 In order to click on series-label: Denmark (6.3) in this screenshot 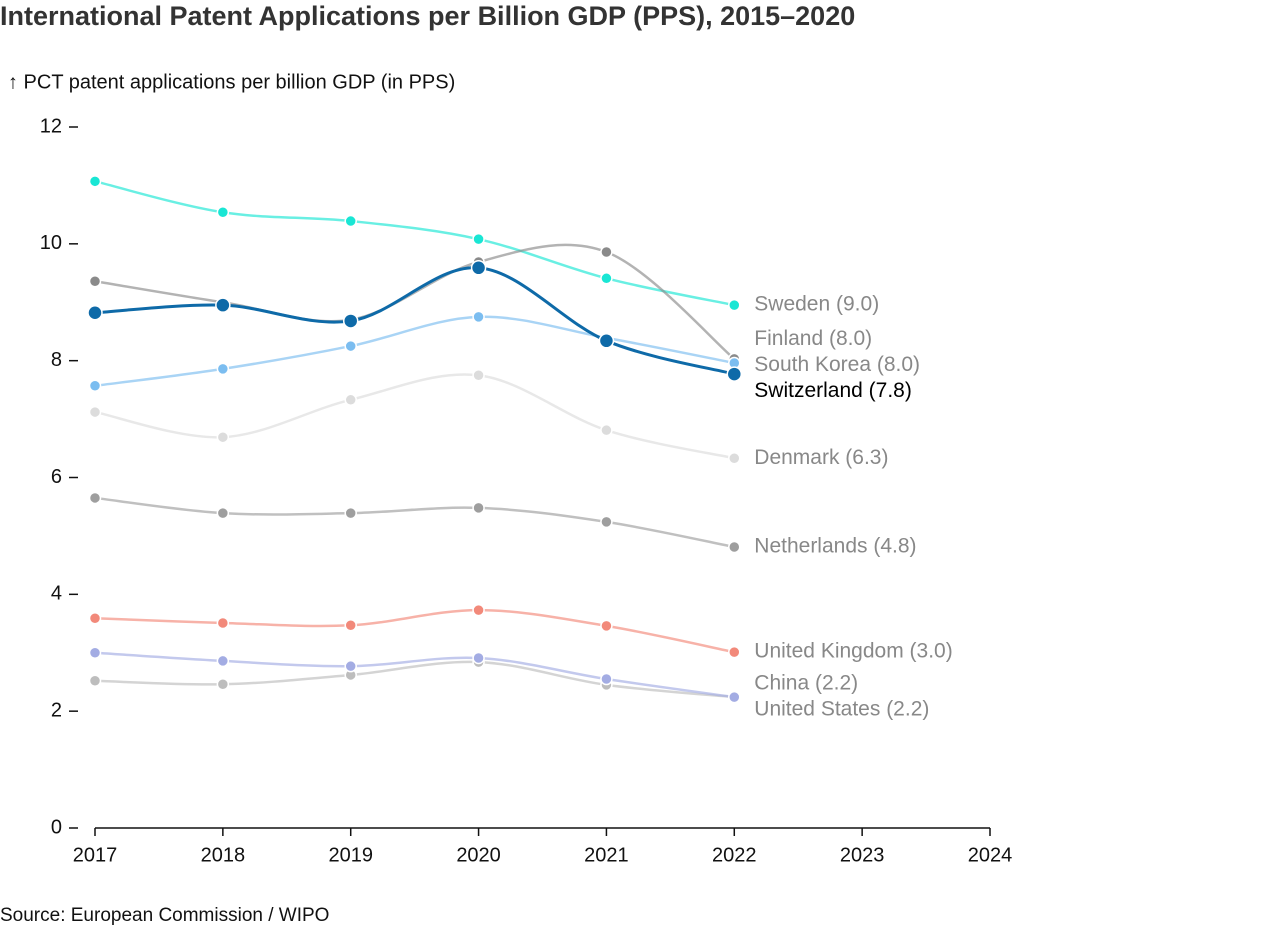, I will do `click(821, 457)`.